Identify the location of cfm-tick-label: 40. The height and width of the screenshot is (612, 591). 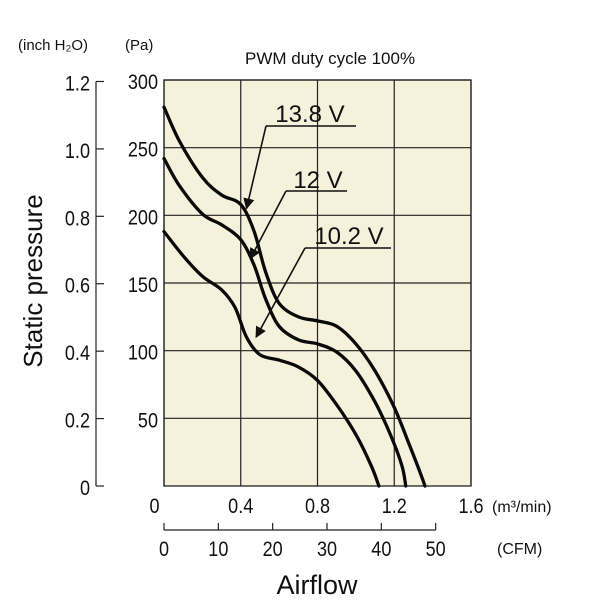
(381, 550).